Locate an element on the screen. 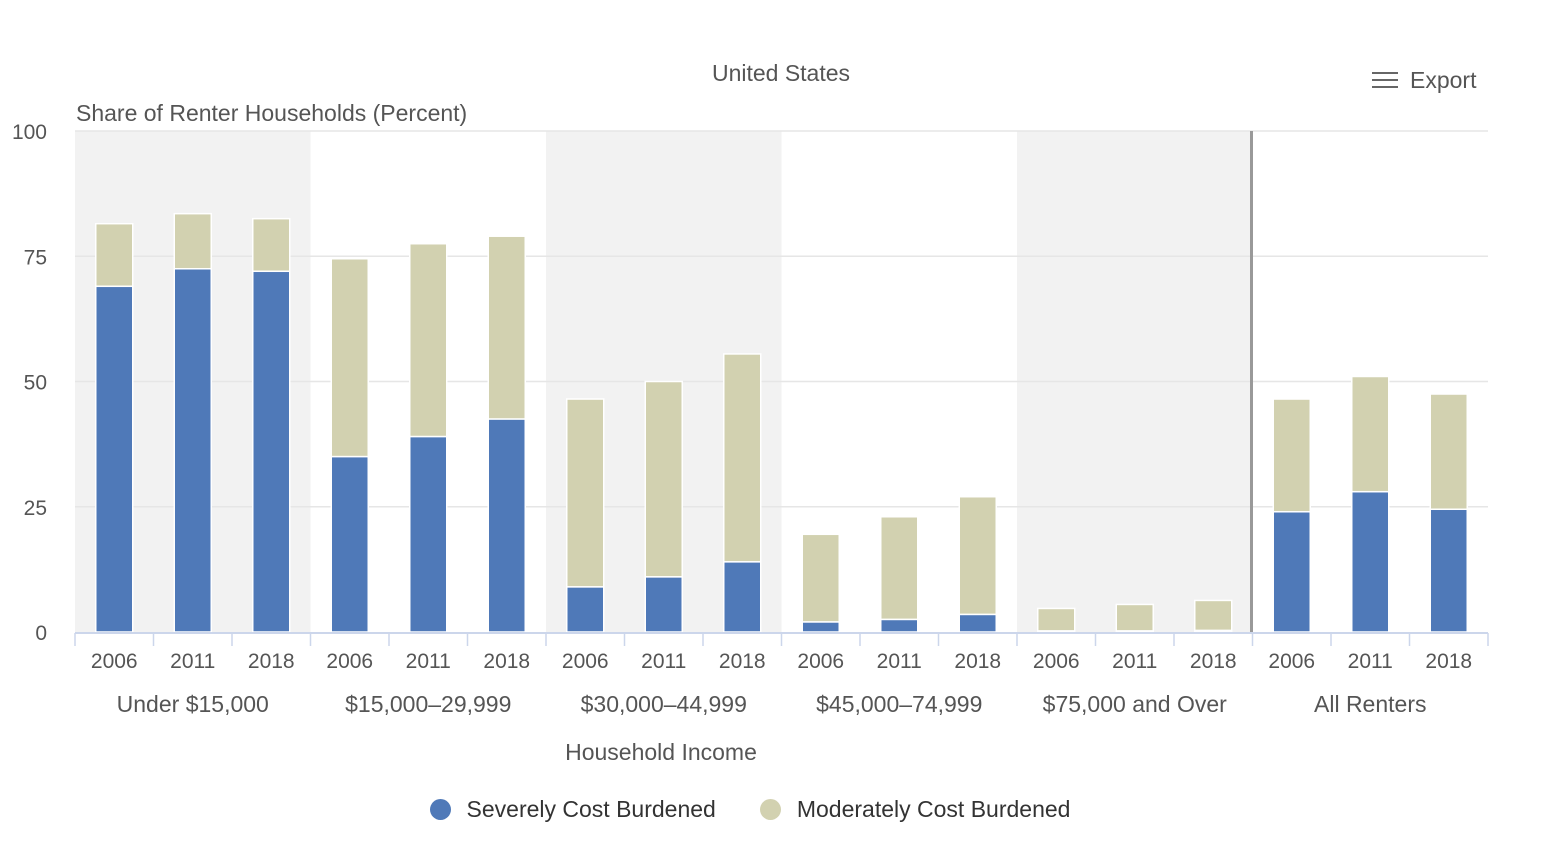 The height and width of the screenshot is (850, 1560). legend-item-moderate: Moderately Cost Burdened is located at coordinates (915, 809).